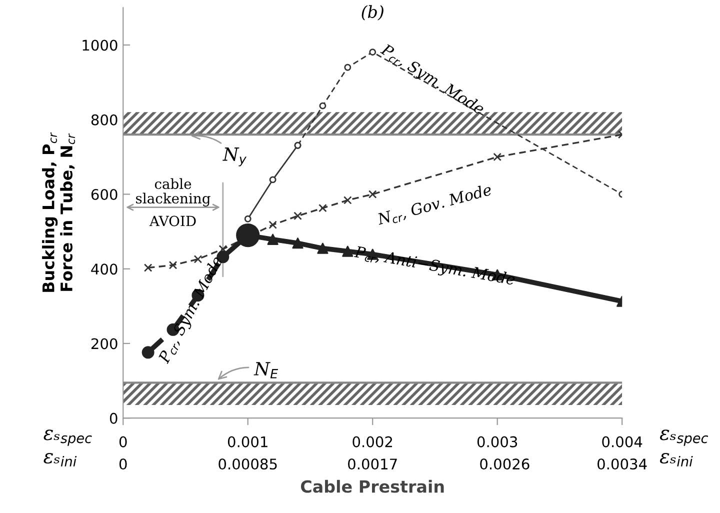  Describe the element at coordinates (123, 464) in the screenshot. I see `x2-tick-label: 0` at that location.